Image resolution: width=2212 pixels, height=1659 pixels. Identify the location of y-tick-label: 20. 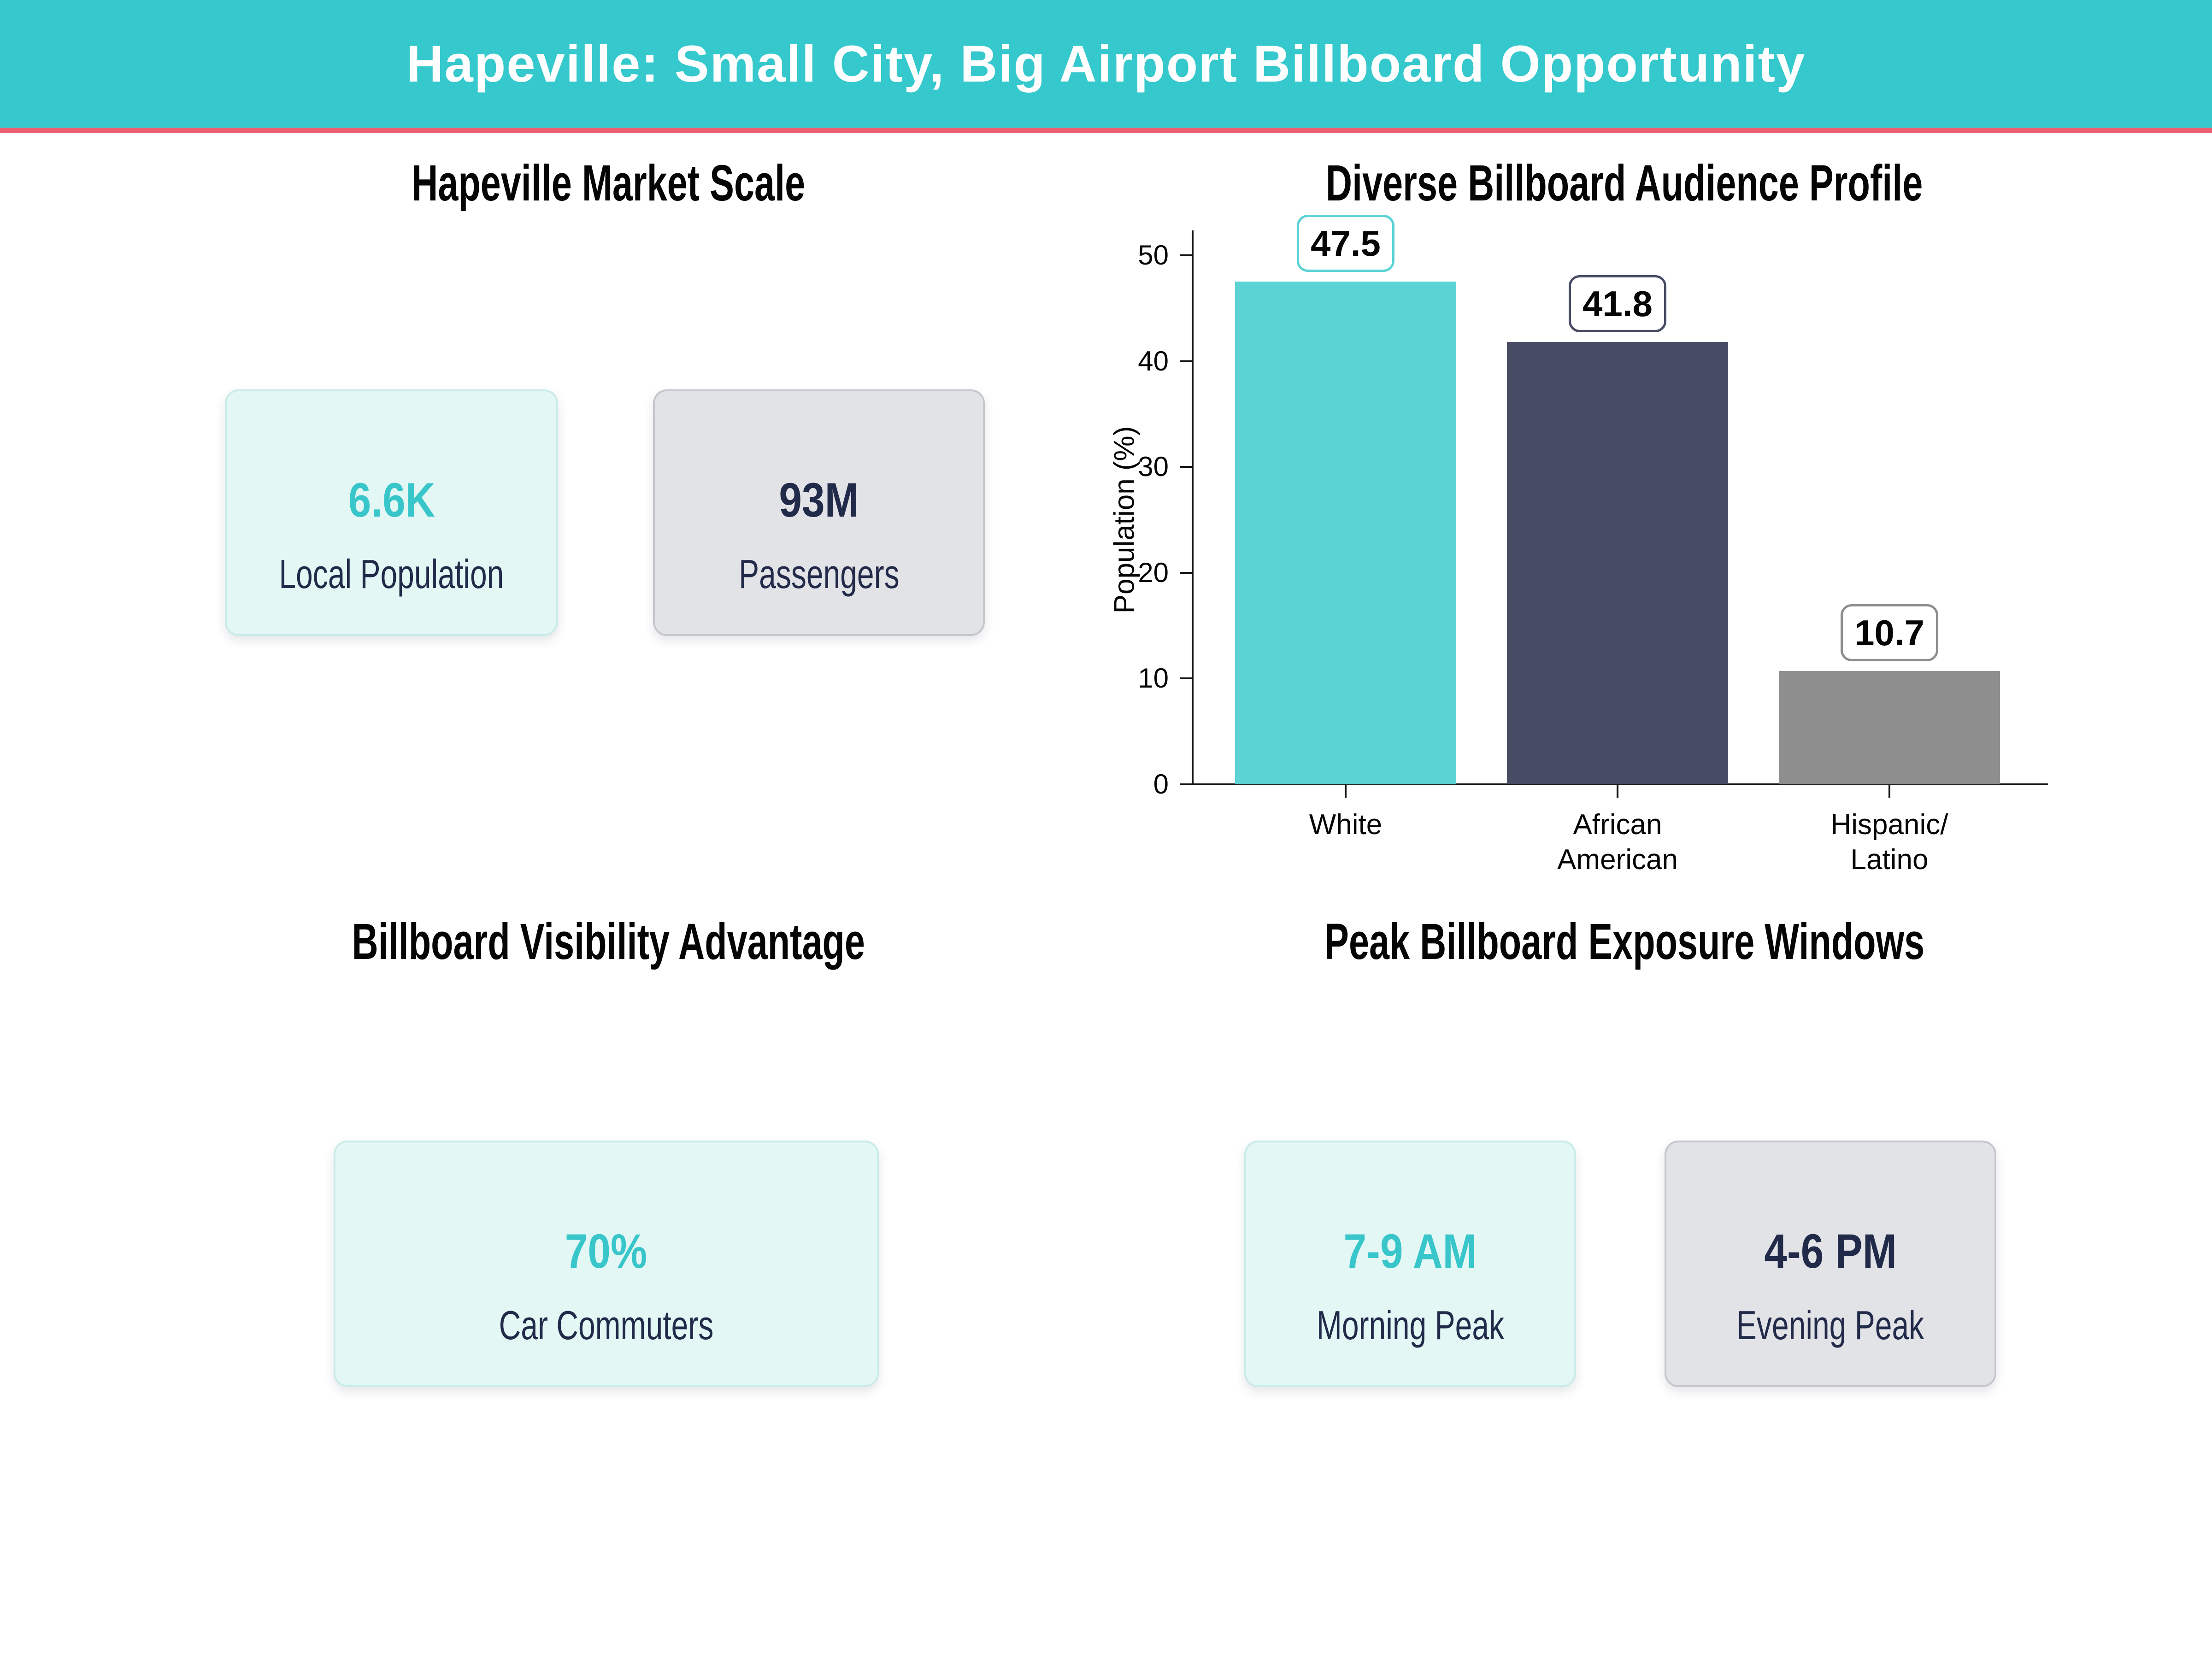
(1153, 572).